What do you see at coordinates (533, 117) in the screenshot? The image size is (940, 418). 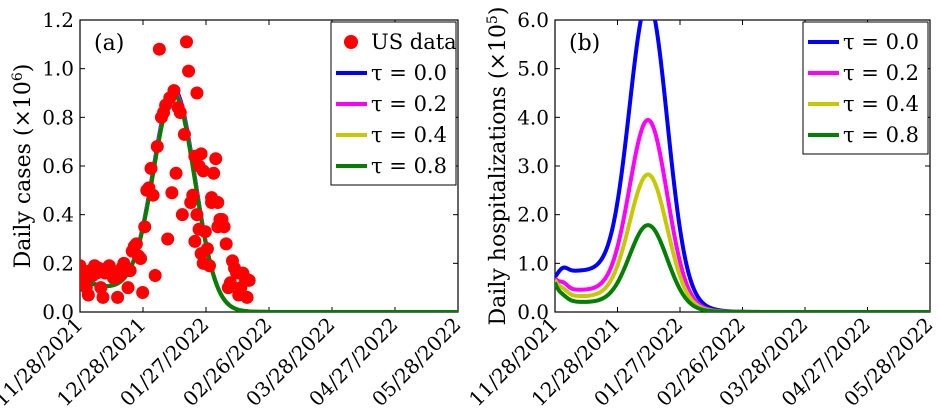 I see `y-tick-label: 4.0` at bounding box center [533, 117].